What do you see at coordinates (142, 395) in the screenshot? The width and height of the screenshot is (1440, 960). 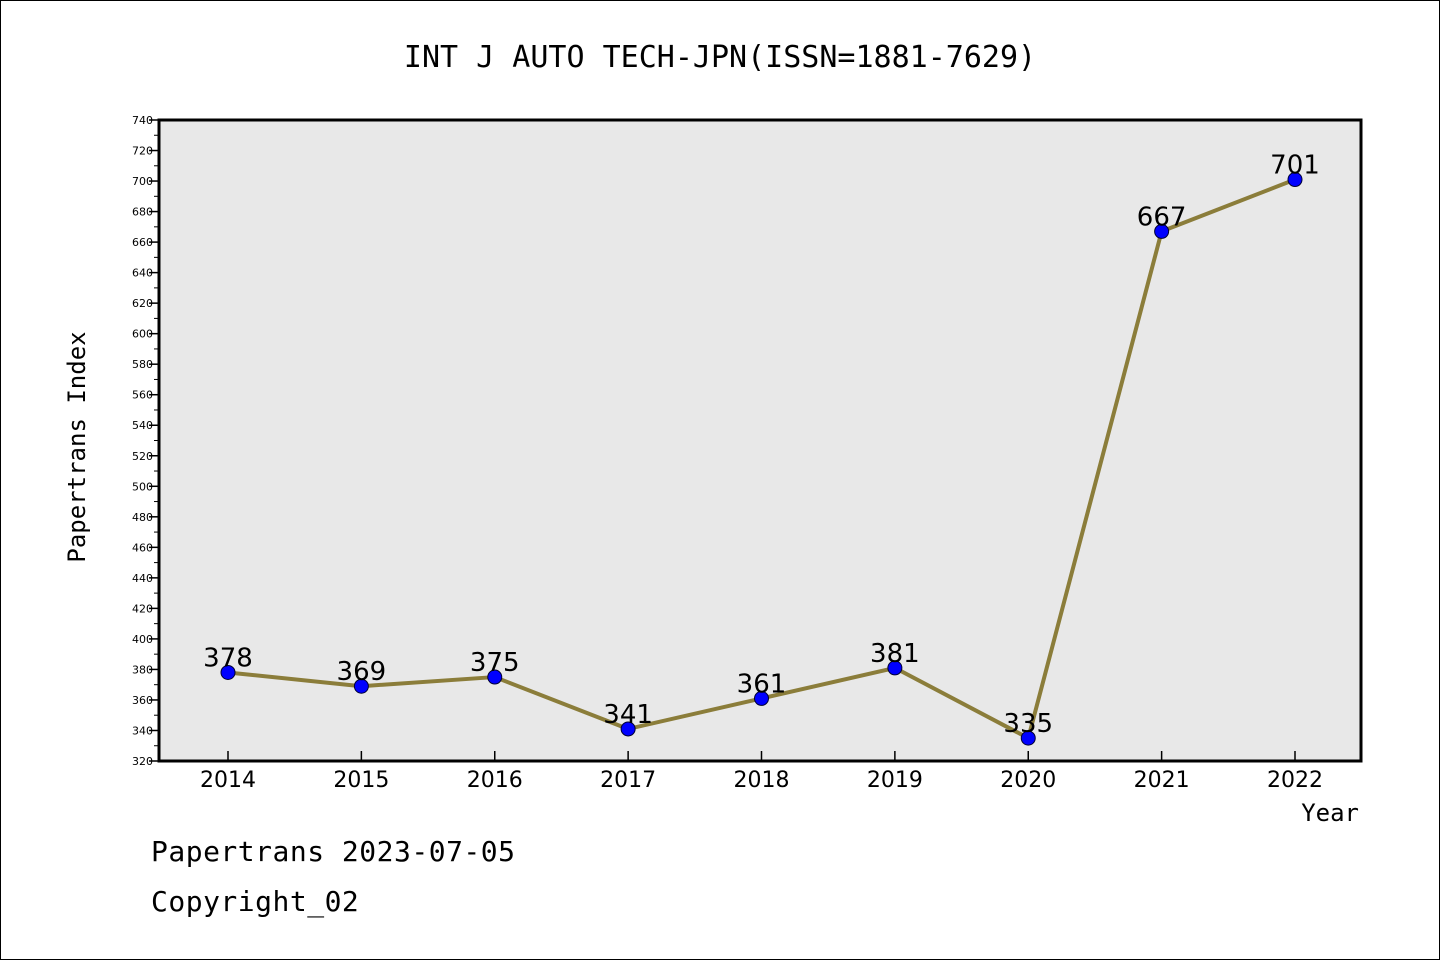 I see `y-tick-label: 560` at bounding box center [142, 395].